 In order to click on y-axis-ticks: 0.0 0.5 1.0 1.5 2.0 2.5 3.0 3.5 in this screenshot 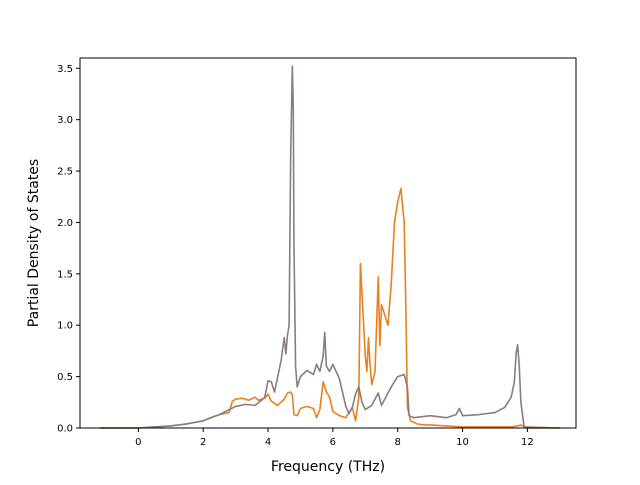, I will do `click(68, 249)`.